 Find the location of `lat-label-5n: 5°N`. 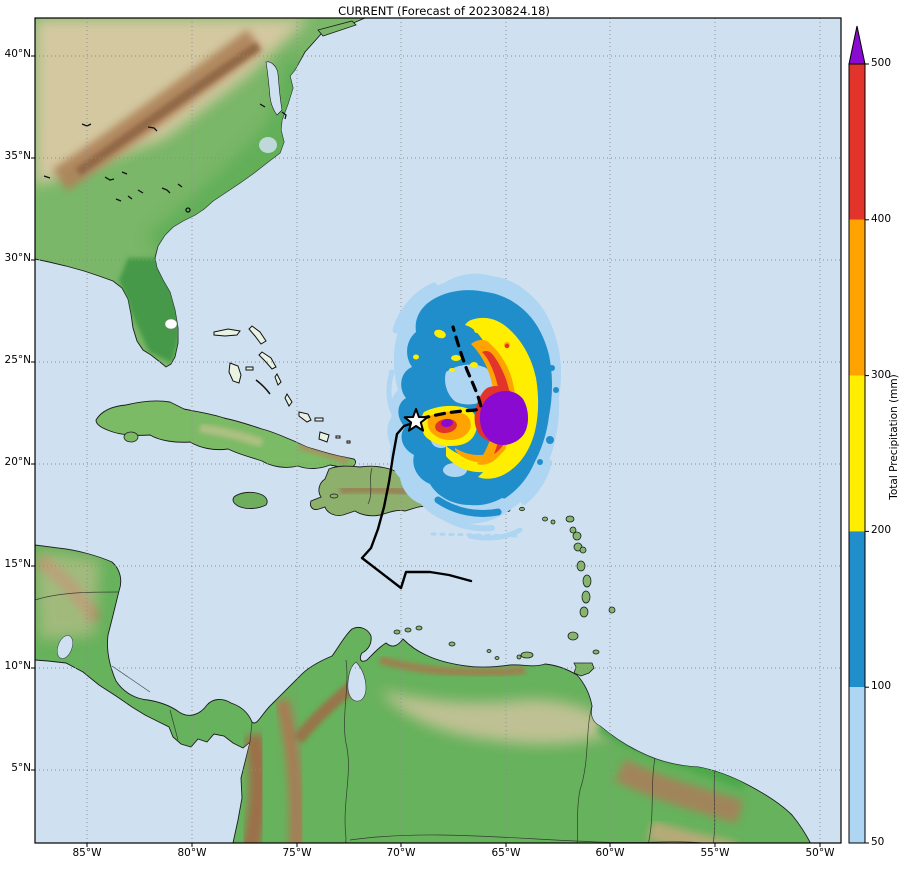

lat-label-5n: 5°N is located at coordinates (21, 768).